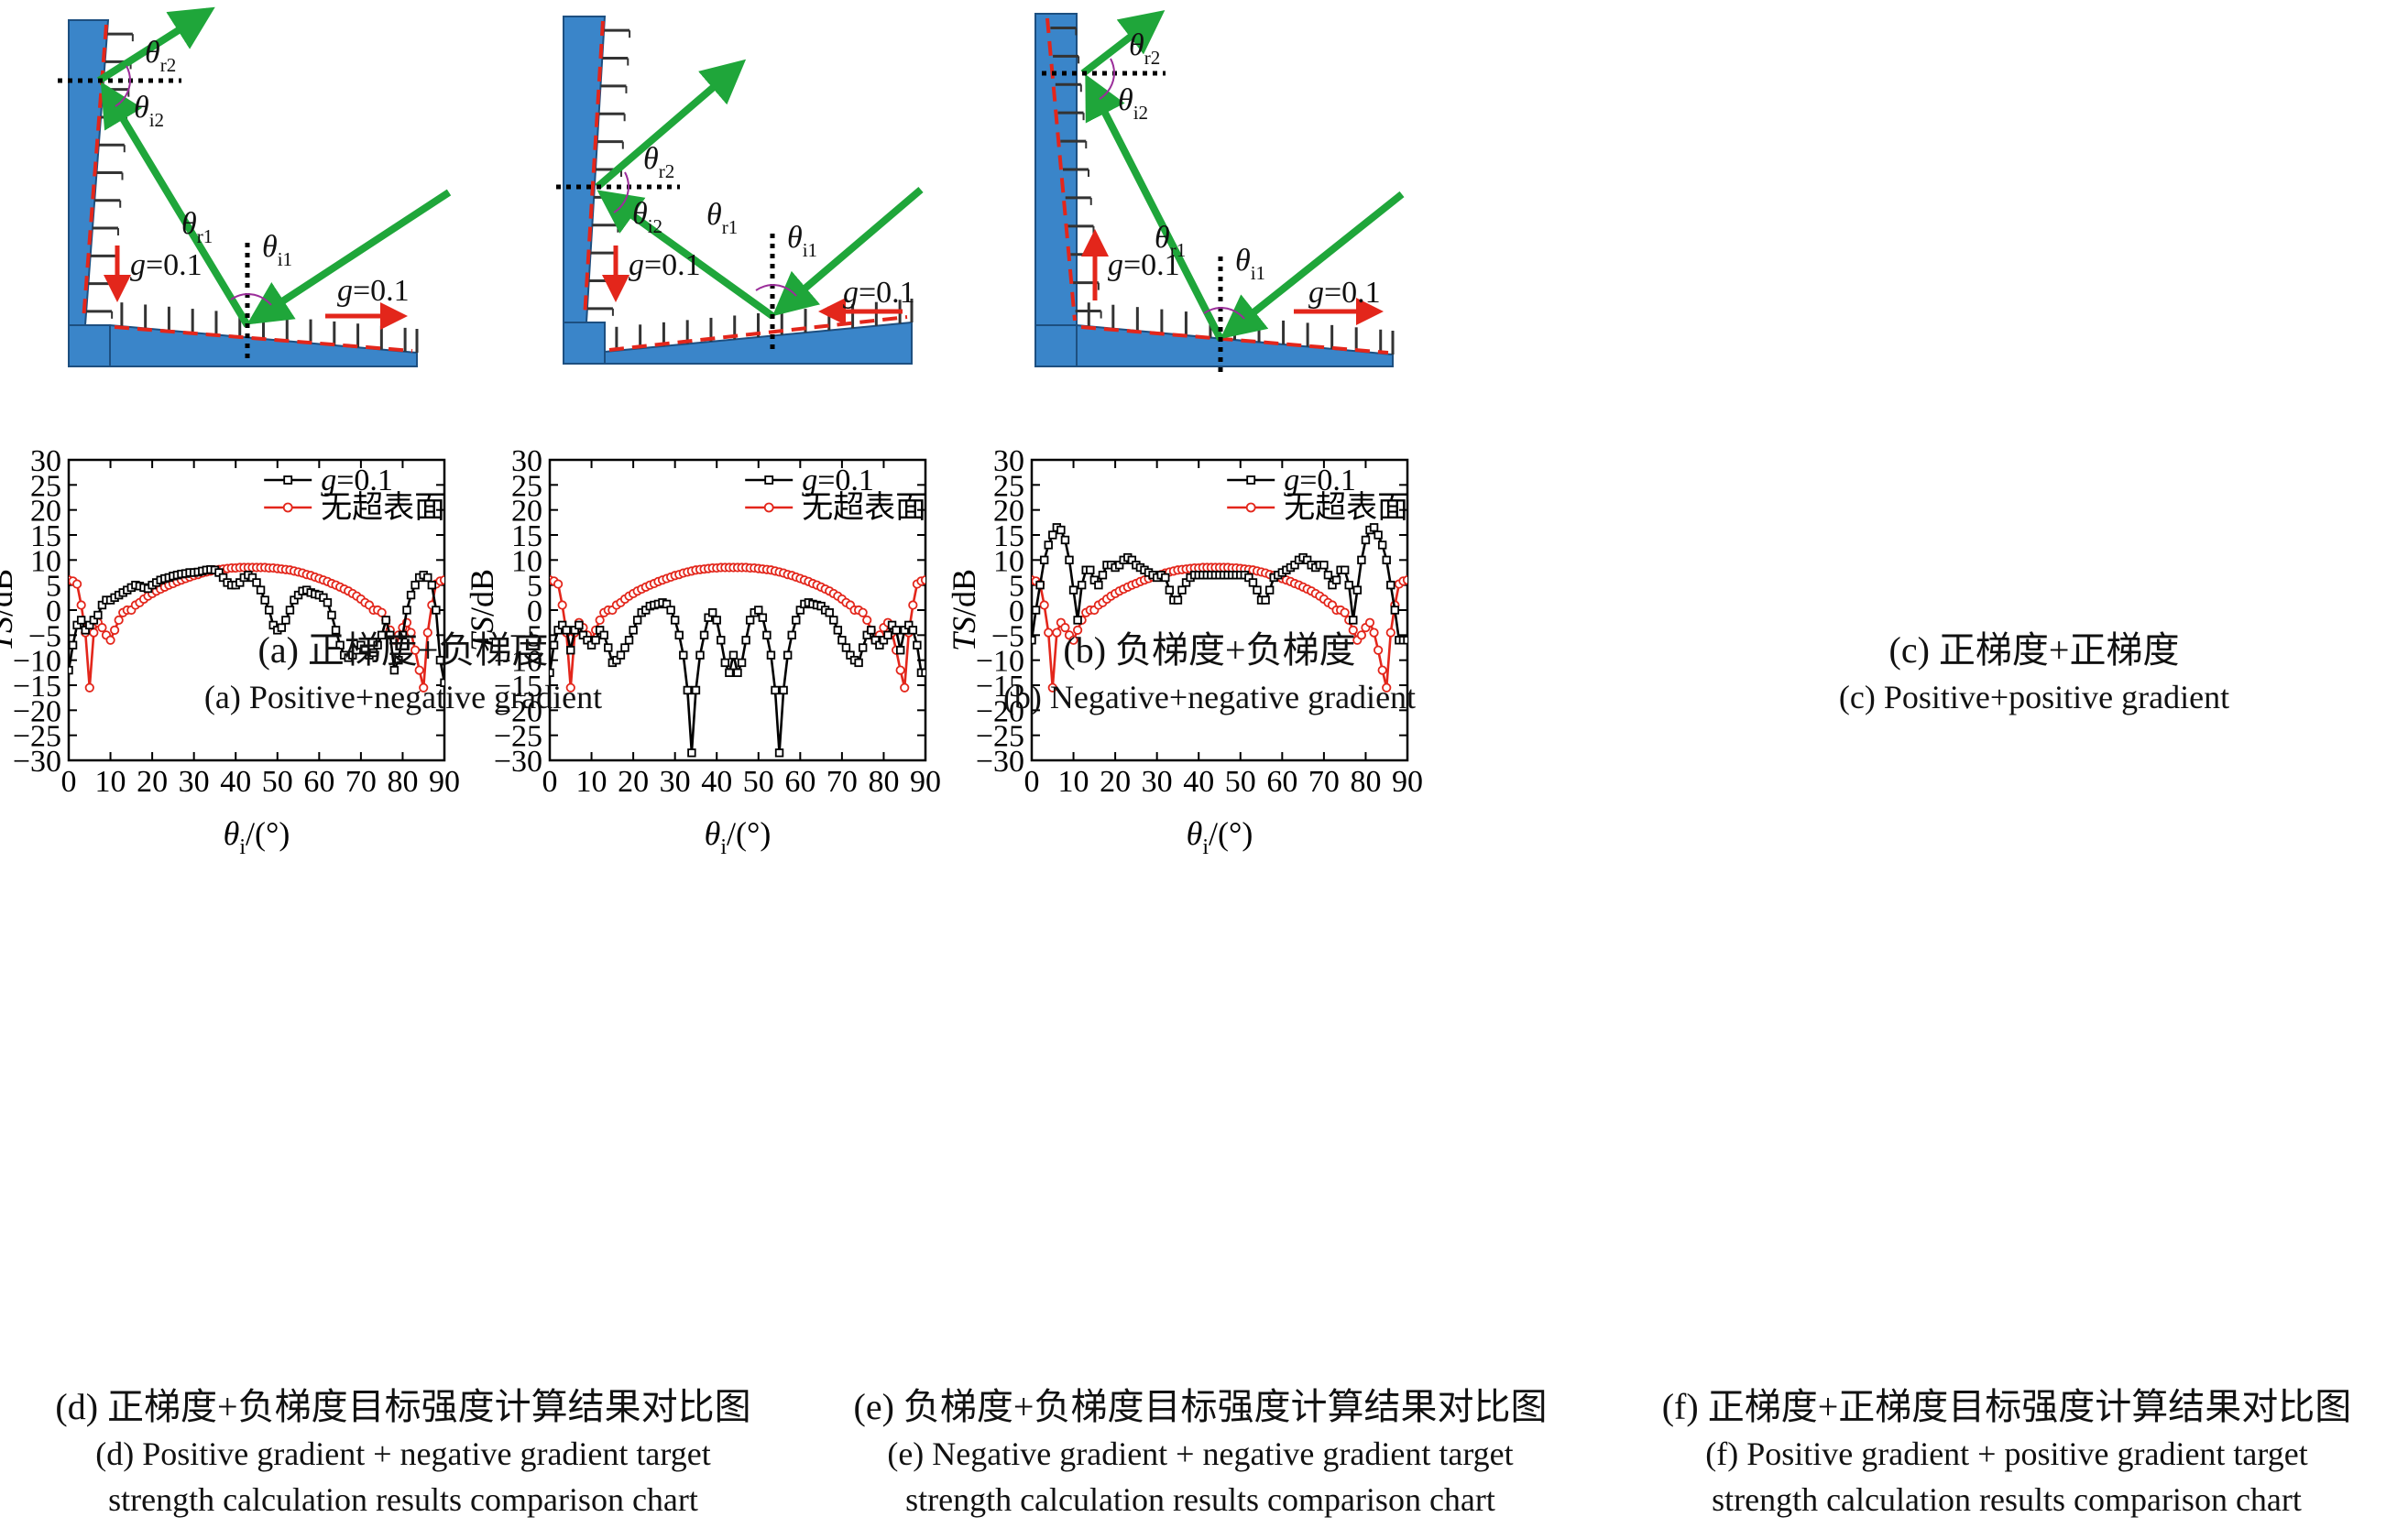 The width and height of the screenshot is (2408, 1528). I want to click on label-theta-i1: θi1, so click(1250, 264).